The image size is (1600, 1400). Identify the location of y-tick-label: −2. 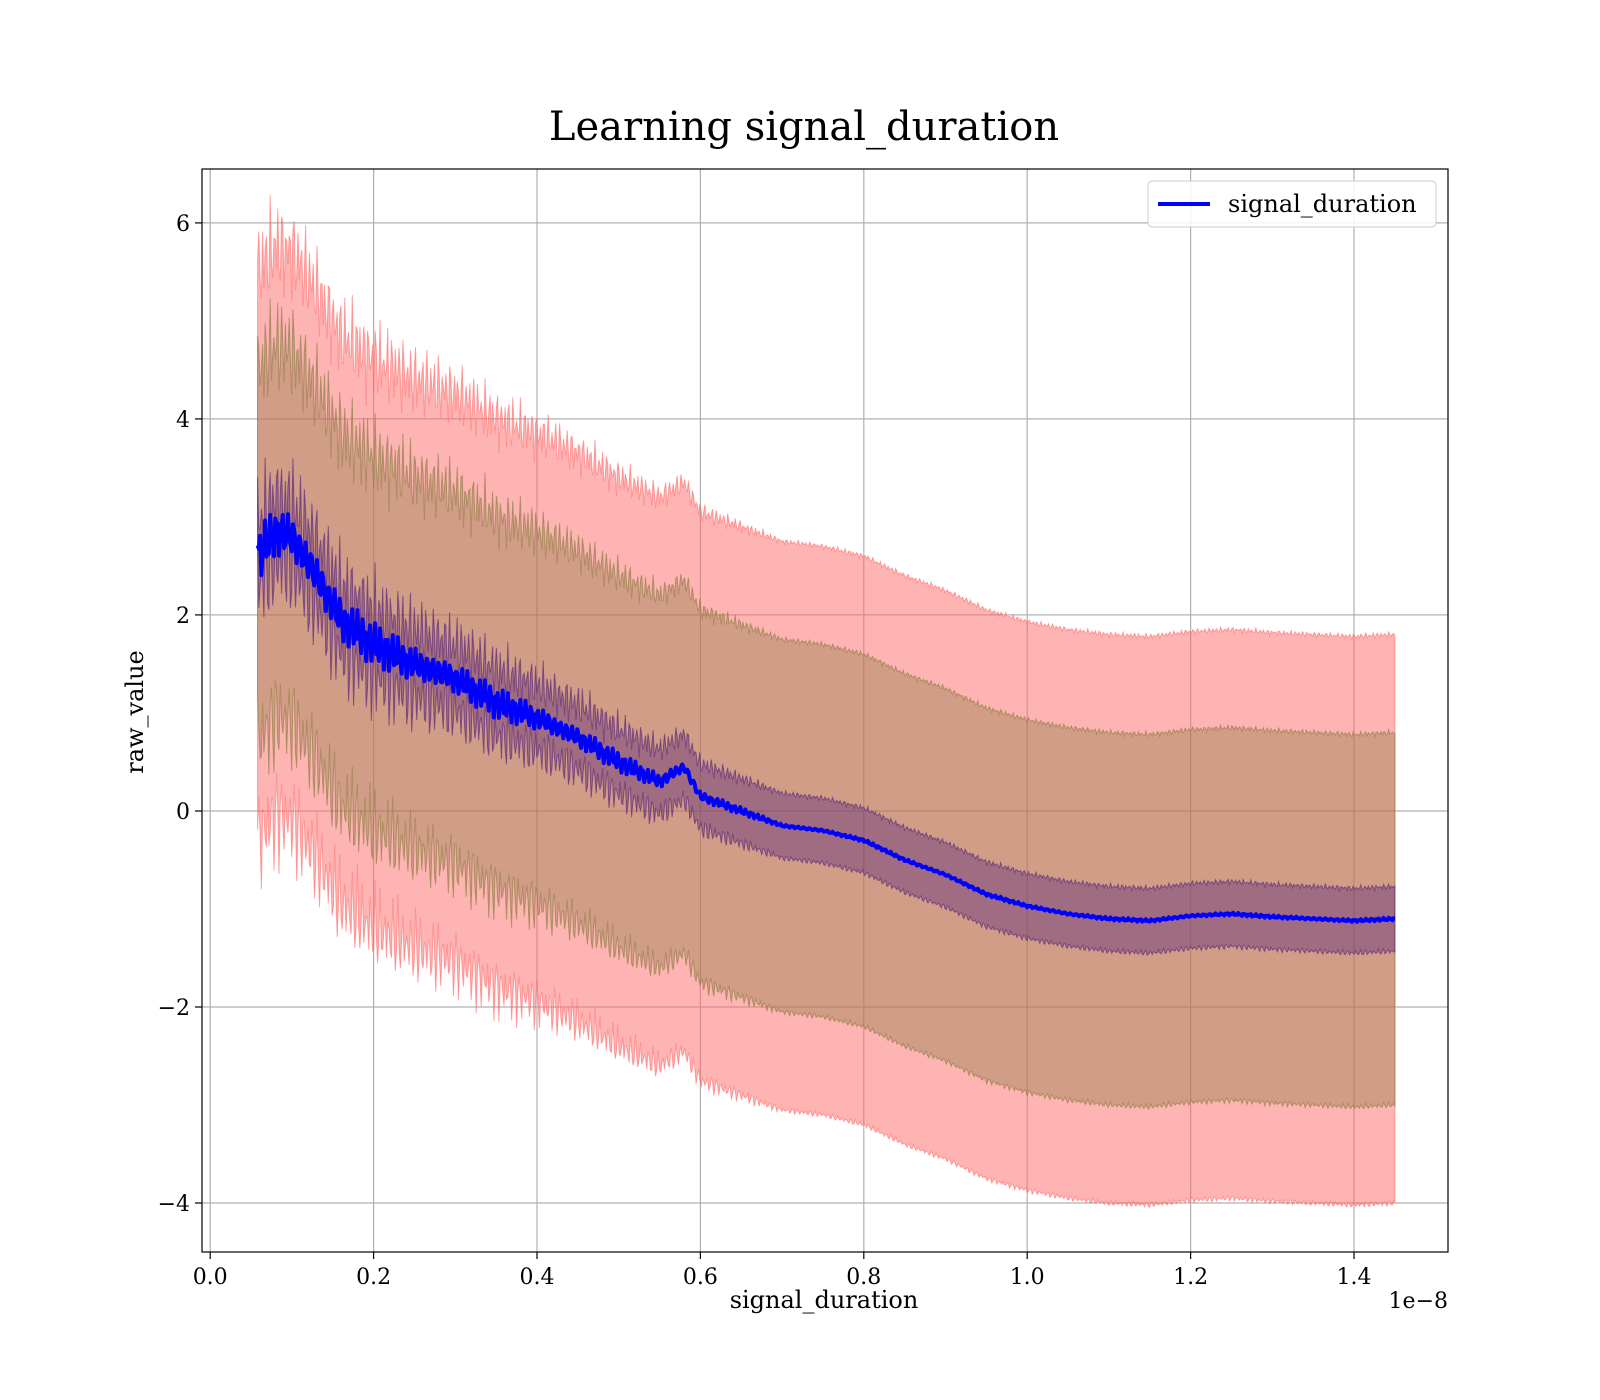
(174, 1008).